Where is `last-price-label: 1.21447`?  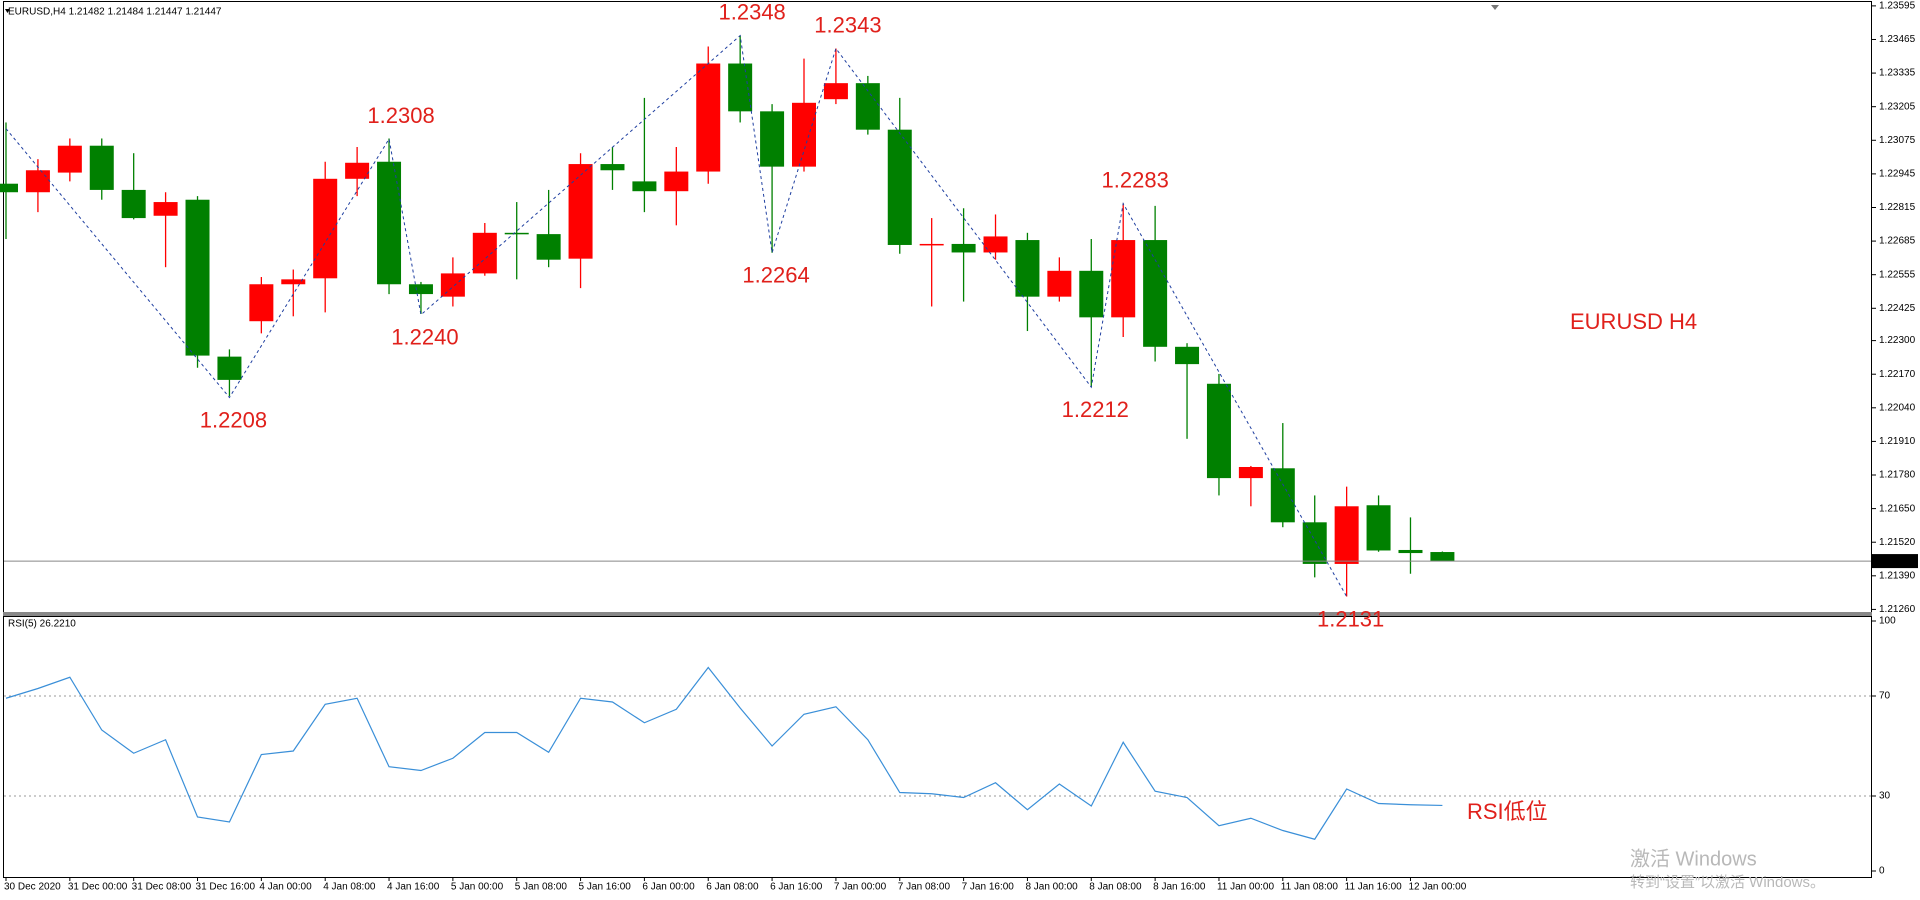
last-price-label: 1.21447 is located at coordinates (1895, 561).